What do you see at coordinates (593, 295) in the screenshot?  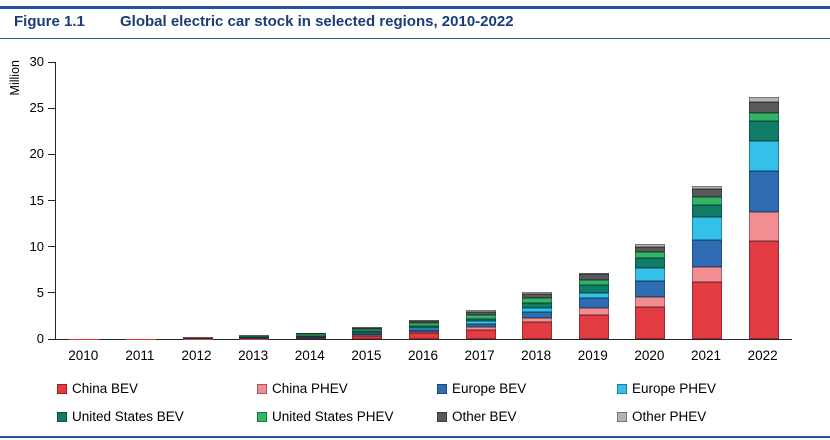 I see `segment-europe-phev-2019` at bounding box center [593, 295].